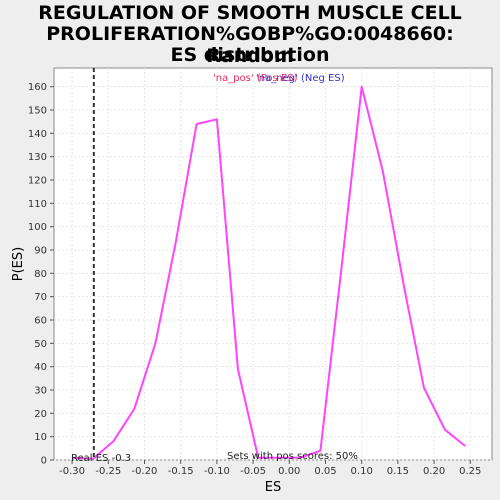 This screenshot has width=500, height=500. I want to click on y-tick-label: 150, so click(37, 111).